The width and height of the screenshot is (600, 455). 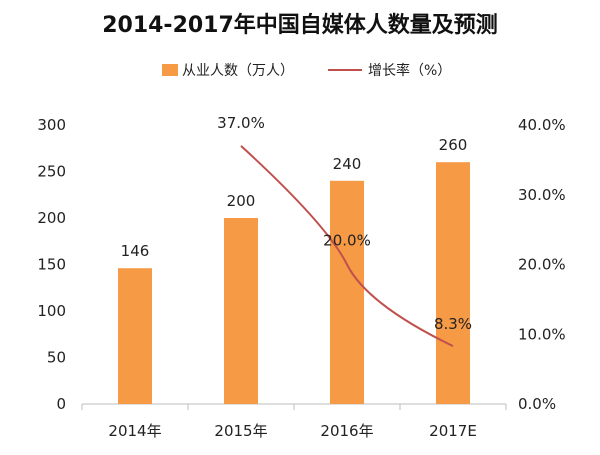 What do you see at coordinates (542, 125) in the screenshot?
I see `y2-tick-label: 40.0%` at bounding box center [542, 125].